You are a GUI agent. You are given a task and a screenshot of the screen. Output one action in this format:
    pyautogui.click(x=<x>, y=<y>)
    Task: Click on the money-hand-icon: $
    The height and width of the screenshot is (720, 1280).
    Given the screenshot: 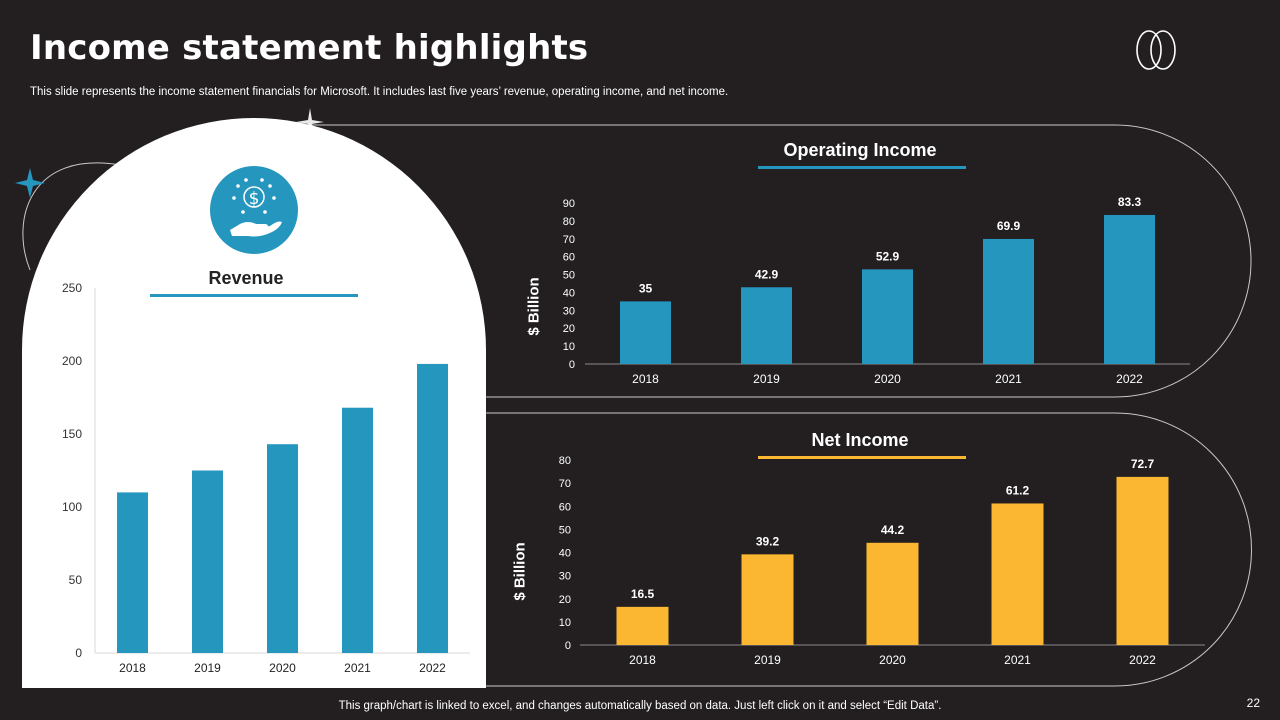 What is the action you would take?
    pyautogui.click(x=254, y=210)
    